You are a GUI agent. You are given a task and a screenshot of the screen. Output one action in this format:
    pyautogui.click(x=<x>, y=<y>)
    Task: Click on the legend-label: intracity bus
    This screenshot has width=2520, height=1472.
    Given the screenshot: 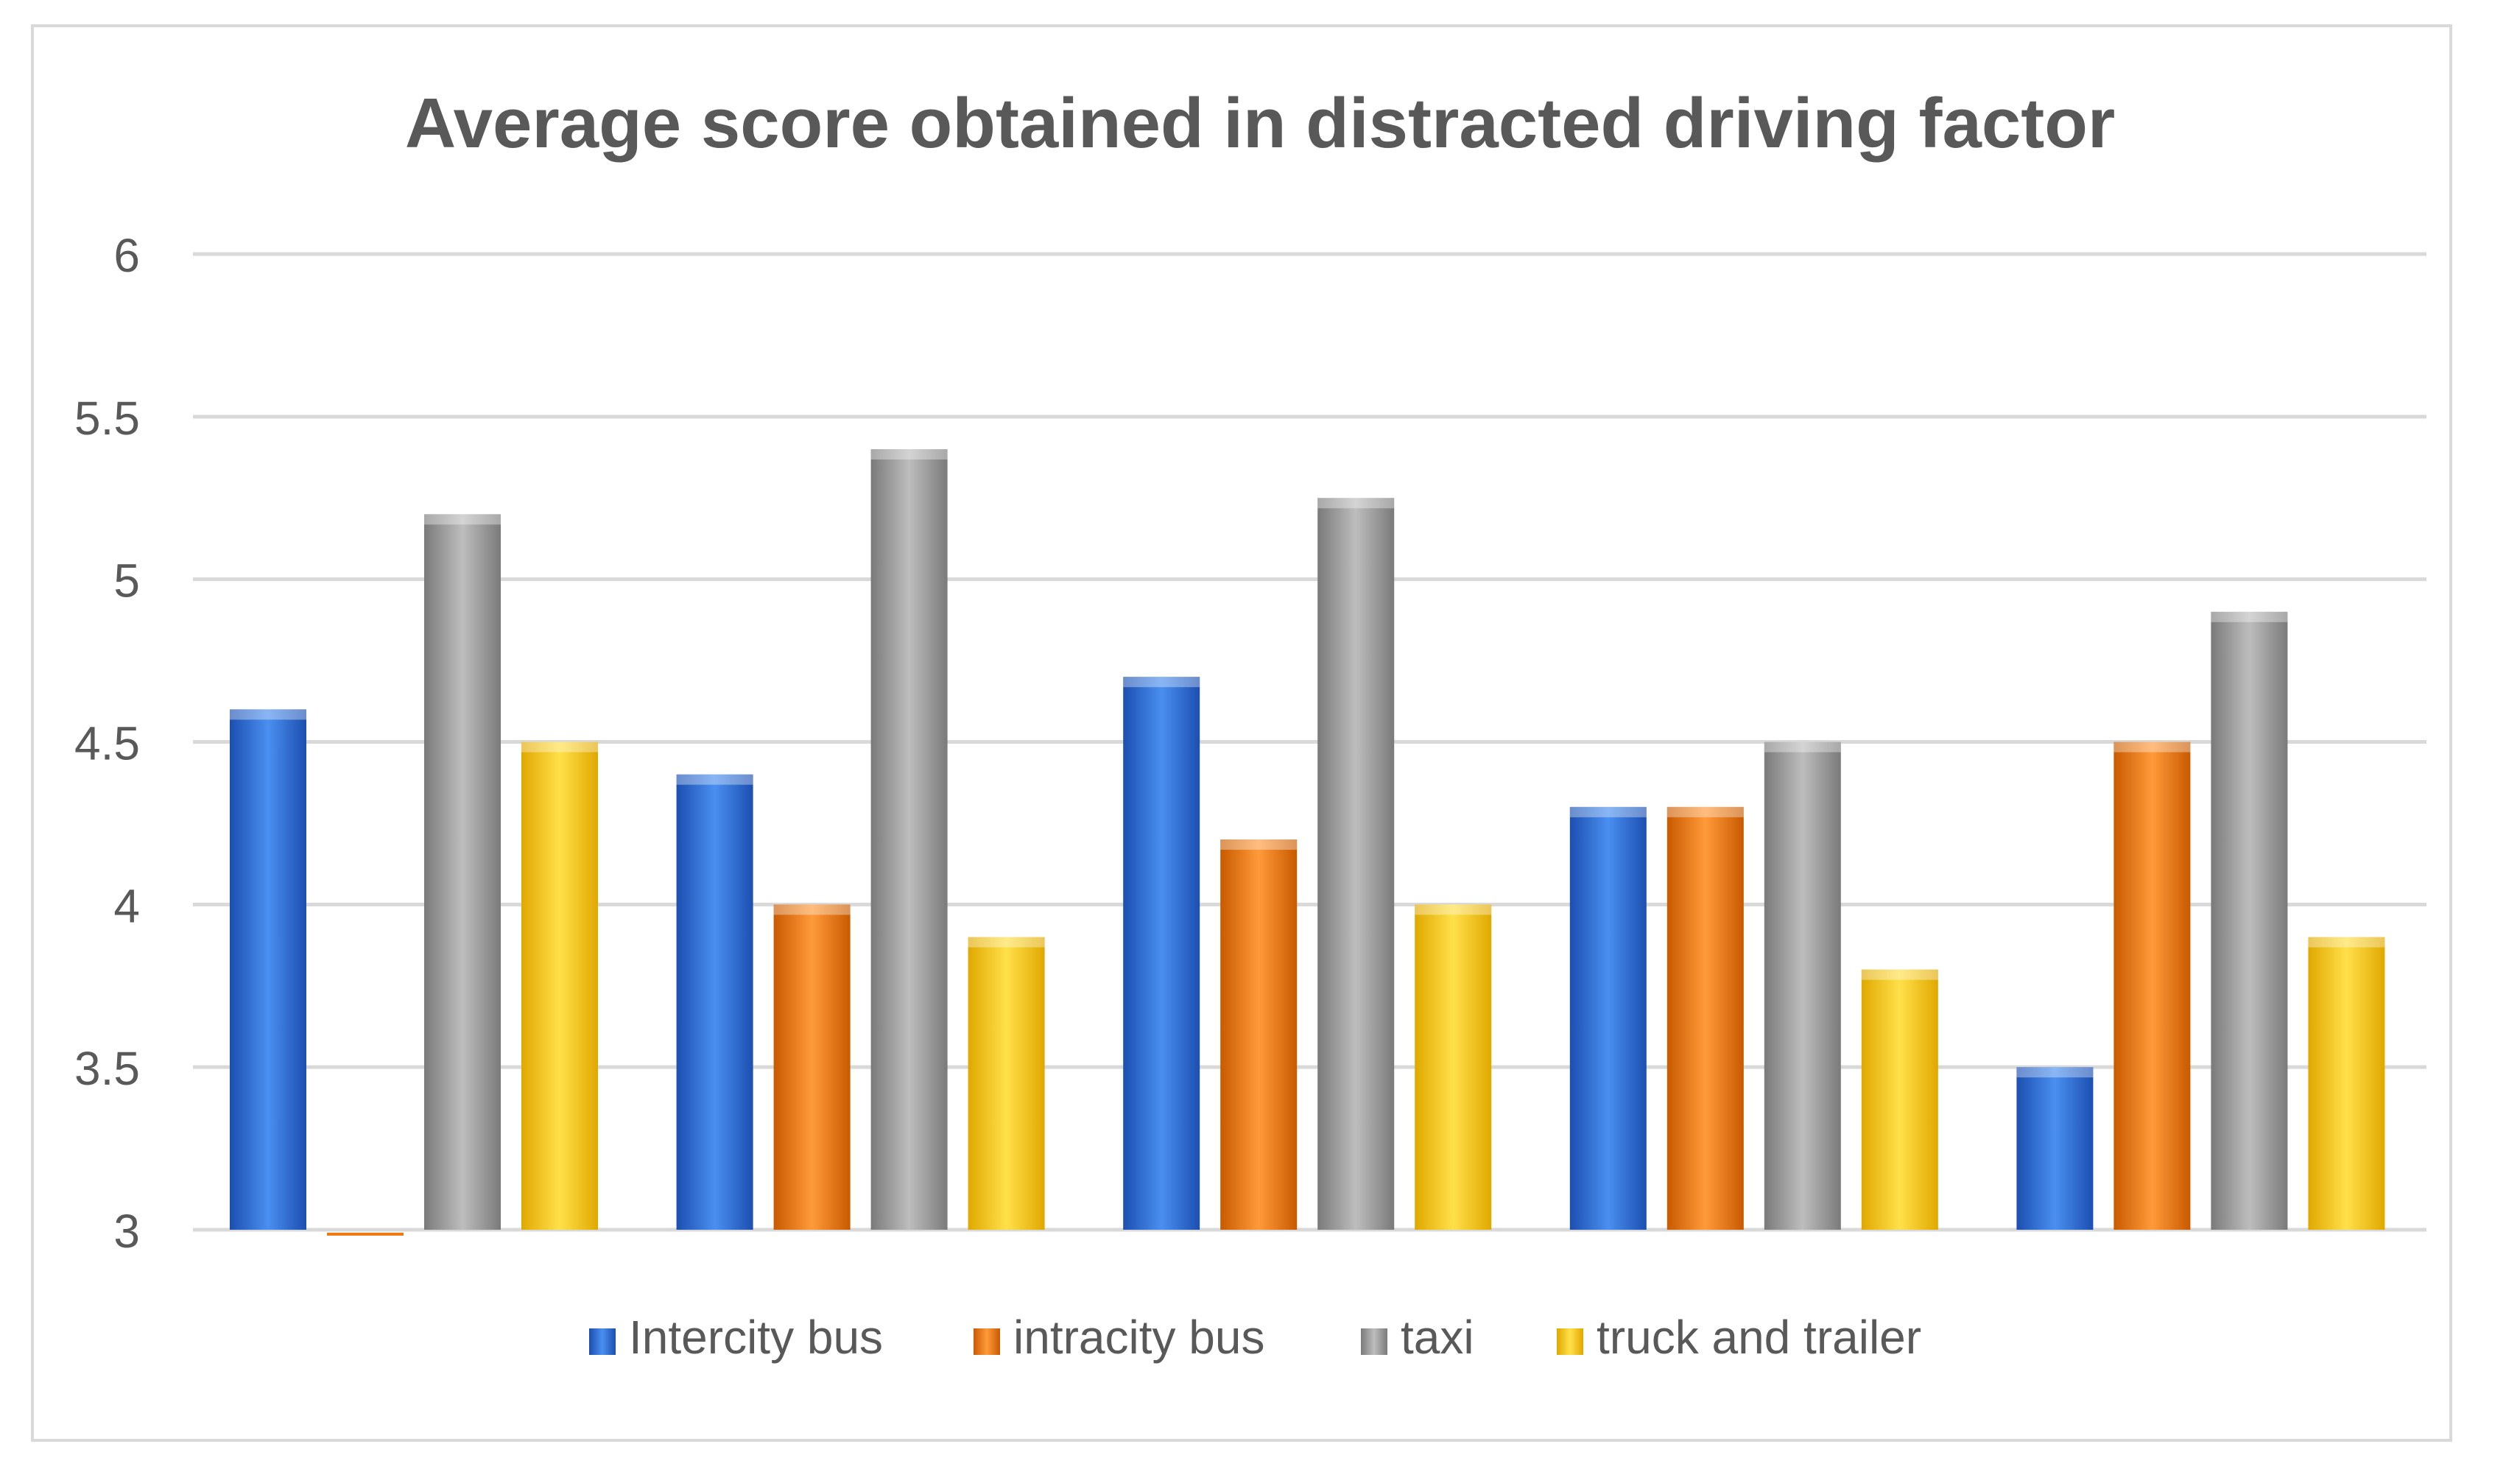 What is the action you would take?
    pyautogui.click(x=1138, y=1338)
    